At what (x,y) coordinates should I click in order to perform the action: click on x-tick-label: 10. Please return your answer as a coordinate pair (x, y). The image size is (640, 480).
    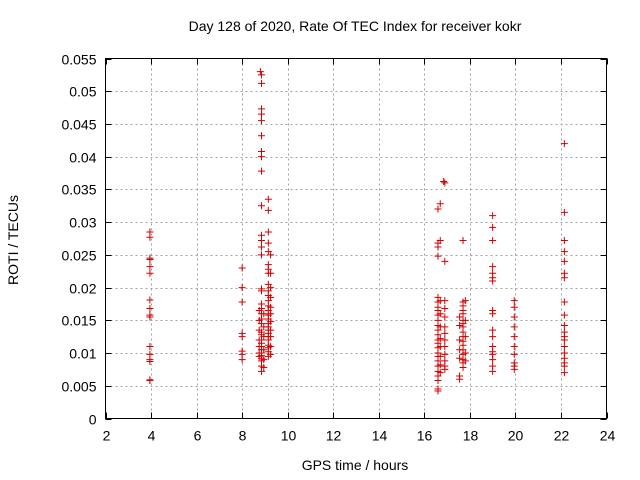
    Looking at the image, I should click on (289, 436).